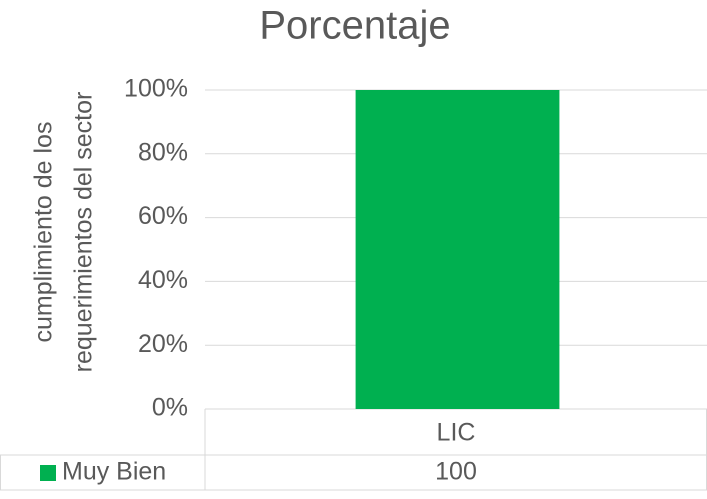 This screenshot has width=707, height=499. I want to click on chart-title: Porcentaje, so click(354, 26).